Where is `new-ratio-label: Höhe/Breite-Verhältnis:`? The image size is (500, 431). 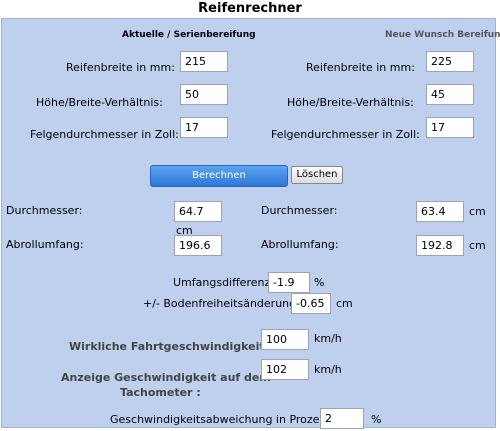 new-ratio-label: Höhe/Breite-Verhältnis: is located at coordinates (350, 102).